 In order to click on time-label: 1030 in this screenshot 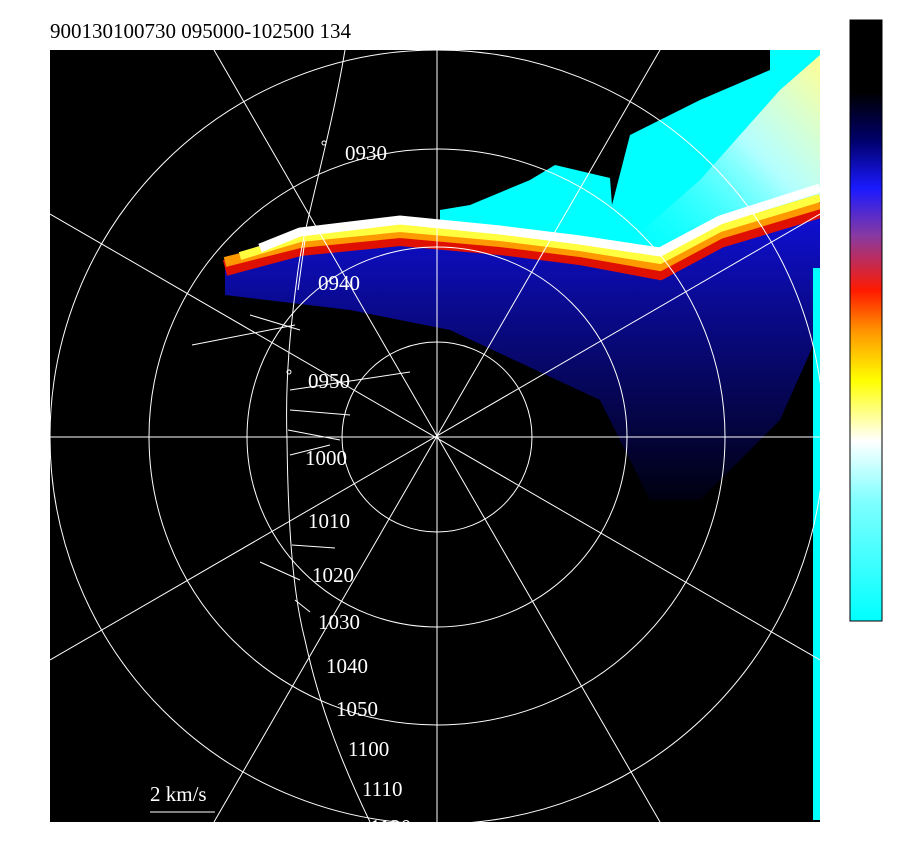, I will do `click(339, 622)`.